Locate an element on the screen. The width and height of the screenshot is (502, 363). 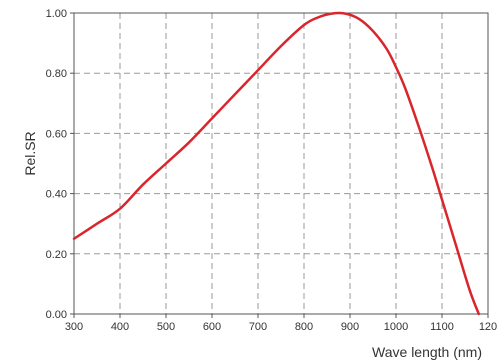
y-axis-label: Rel.SR is located at coordinates (30, 153).